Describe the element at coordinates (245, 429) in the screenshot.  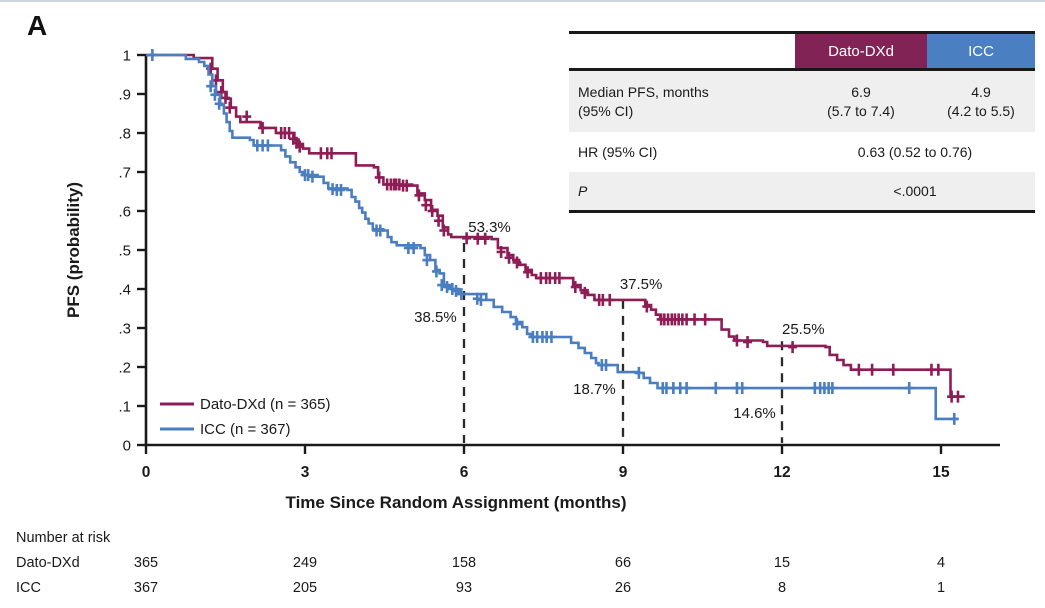
I see `legend-label-1: ICC (n = 367)` at that location.